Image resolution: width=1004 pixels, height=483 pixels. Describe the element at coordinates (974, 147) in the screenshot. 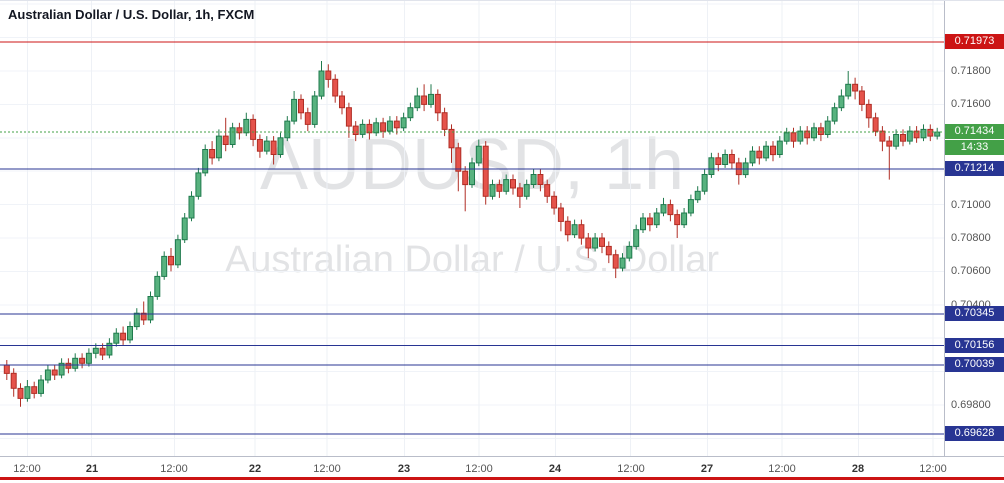

I see `bar-countdown-badge: 14:33` at that location.